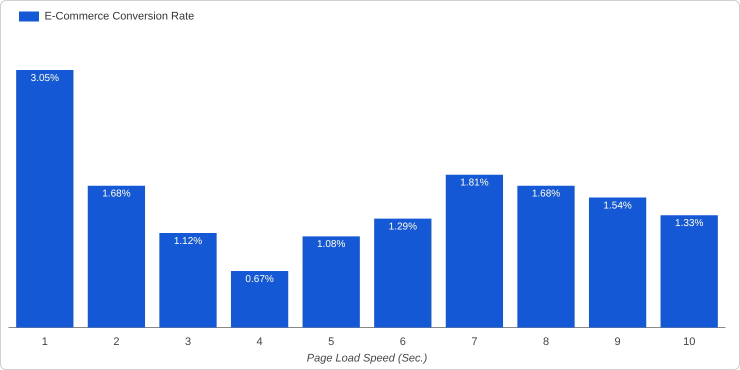 This screenshot has width=740, height=370. What do you see at coordinates (188, 342) in the screenshot?
I see `x-tick-label: 3` at bounding box center [188, 342].